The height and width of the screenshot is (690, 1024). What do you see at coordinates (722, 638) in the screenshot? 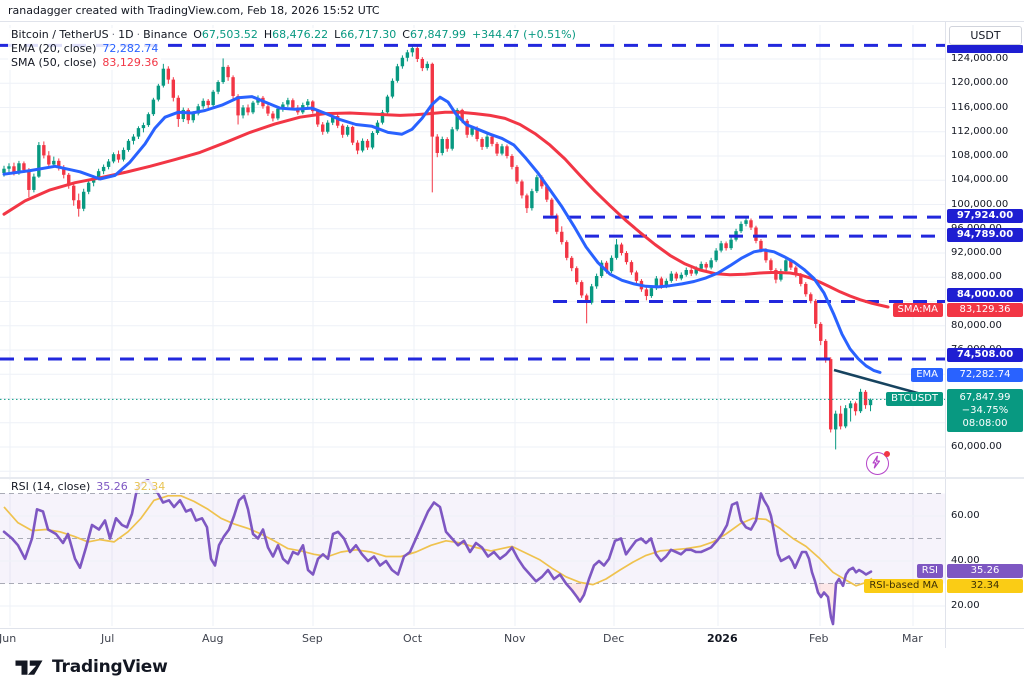
I see `time-axis-month: 2026` at bounding box center [722, 638].